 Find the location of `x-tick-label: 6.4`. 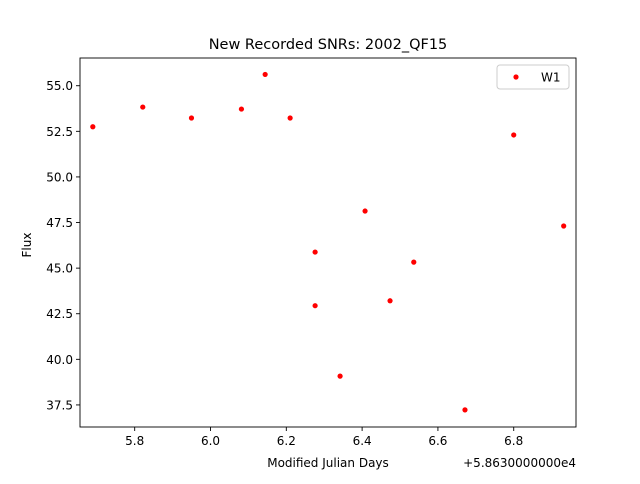

x-tick-label: 6.4 is located at coordinates (362, 441).